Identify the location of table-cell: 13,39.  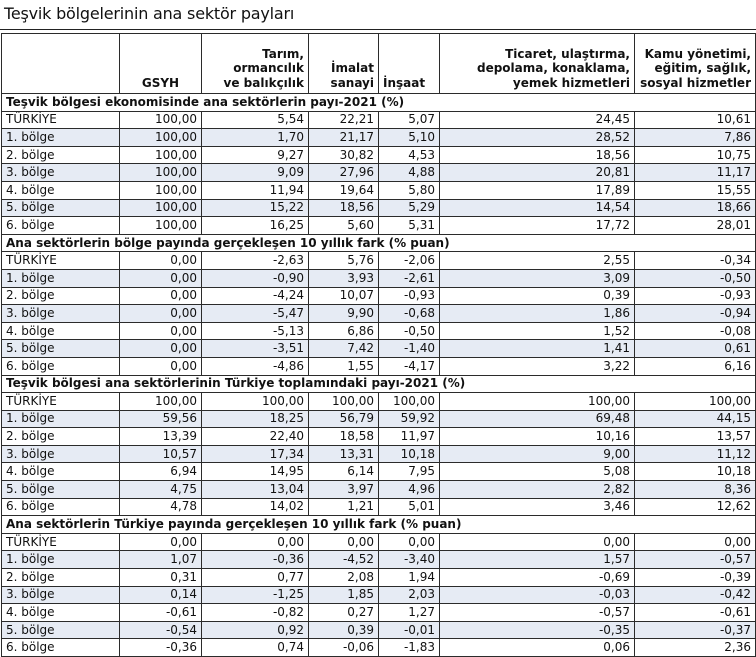
(160, 436).